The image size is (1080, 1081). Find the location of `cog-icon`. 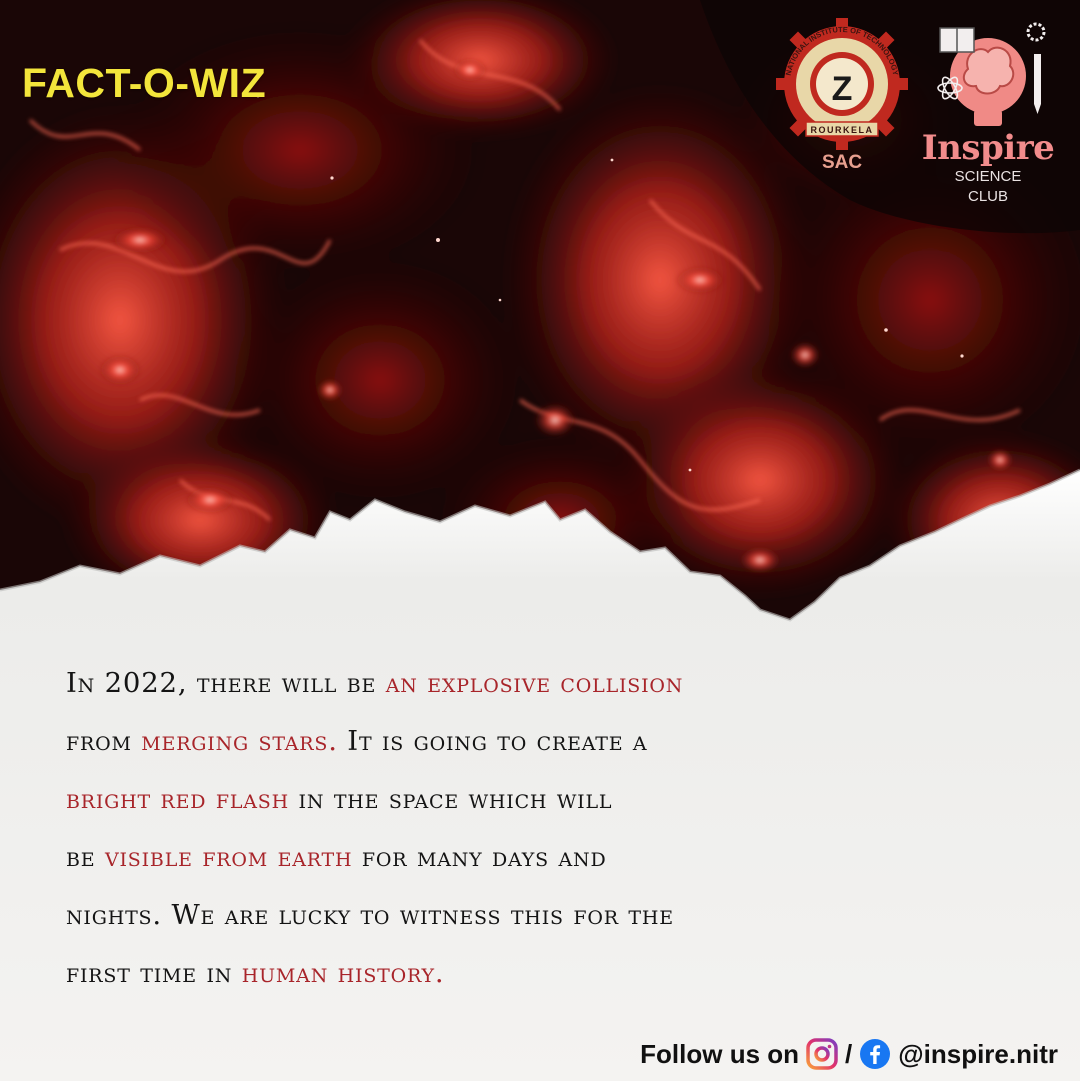

cog-icon is located at coordinates (1036, 32).